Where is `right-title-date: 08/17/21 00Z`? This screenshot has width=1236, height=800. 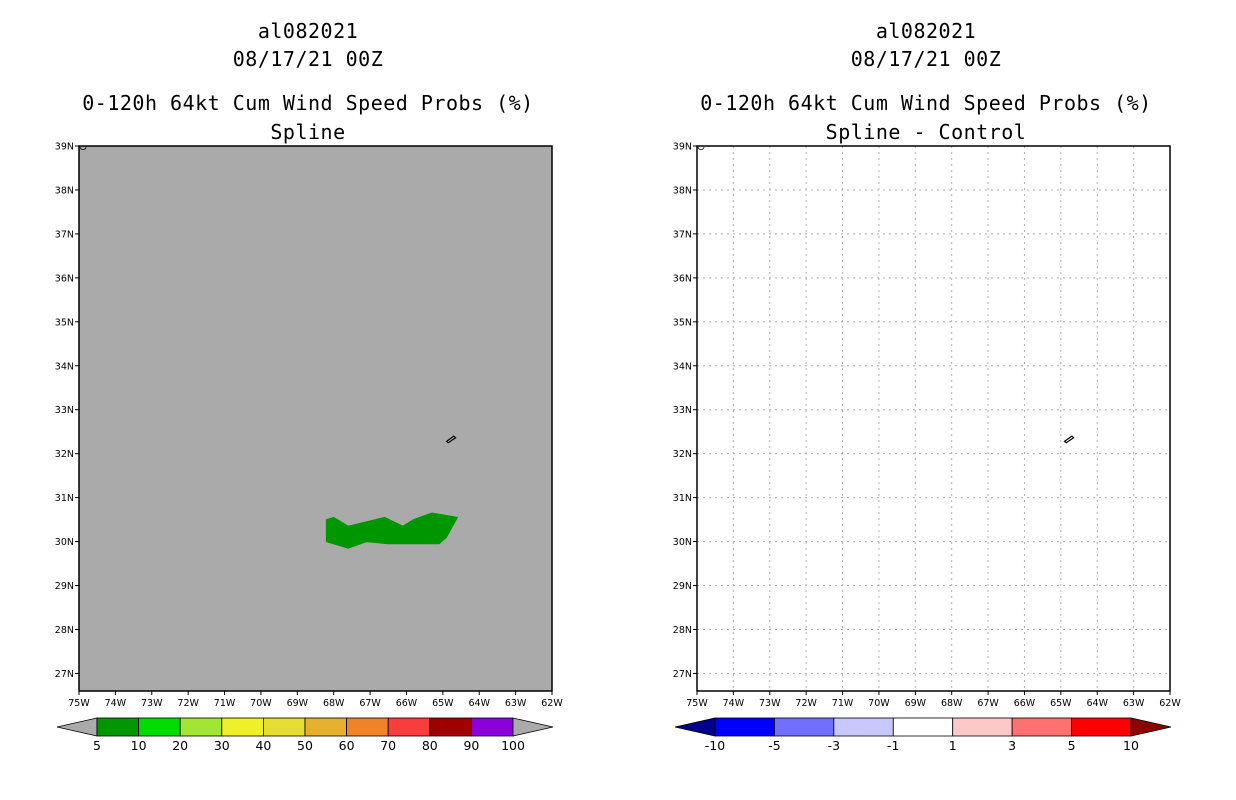
right-title-date: 08/17/21 00Z is located at coordinates (926, 59).